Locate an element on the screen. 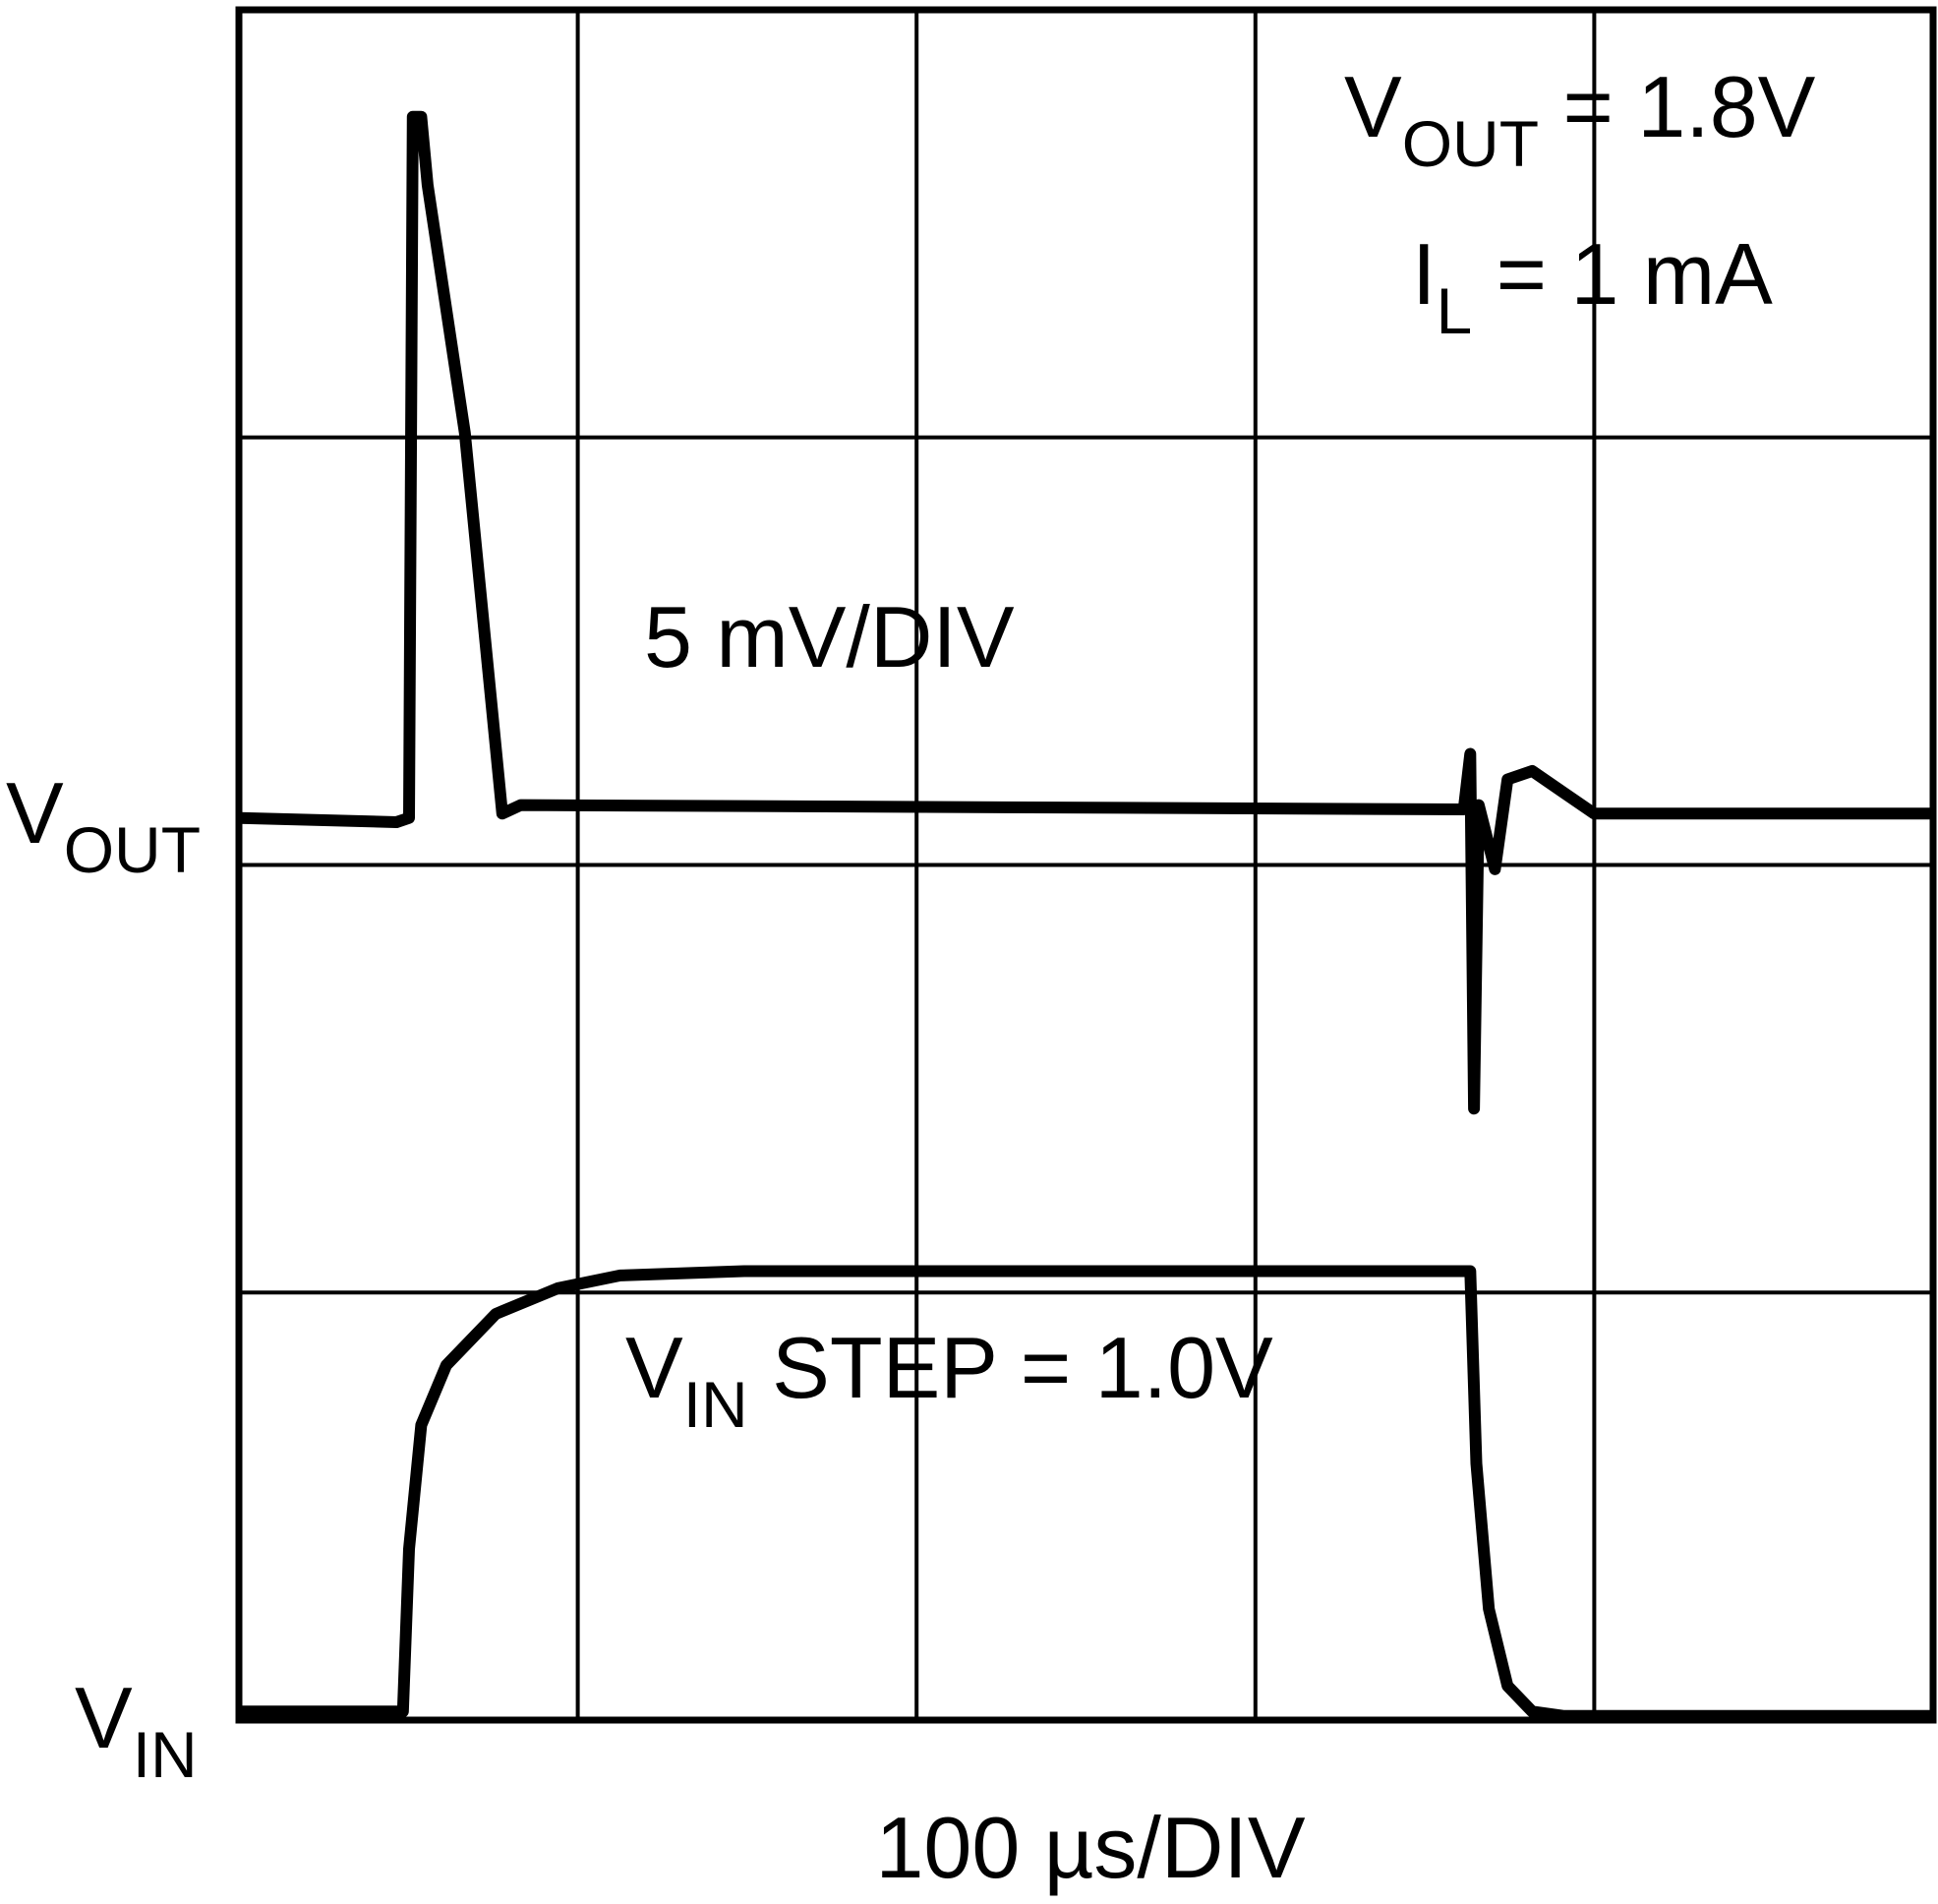 This screenshot has height=1904, width=1938. trace-label-subscript: OUT is located at coordinates (132, 849).